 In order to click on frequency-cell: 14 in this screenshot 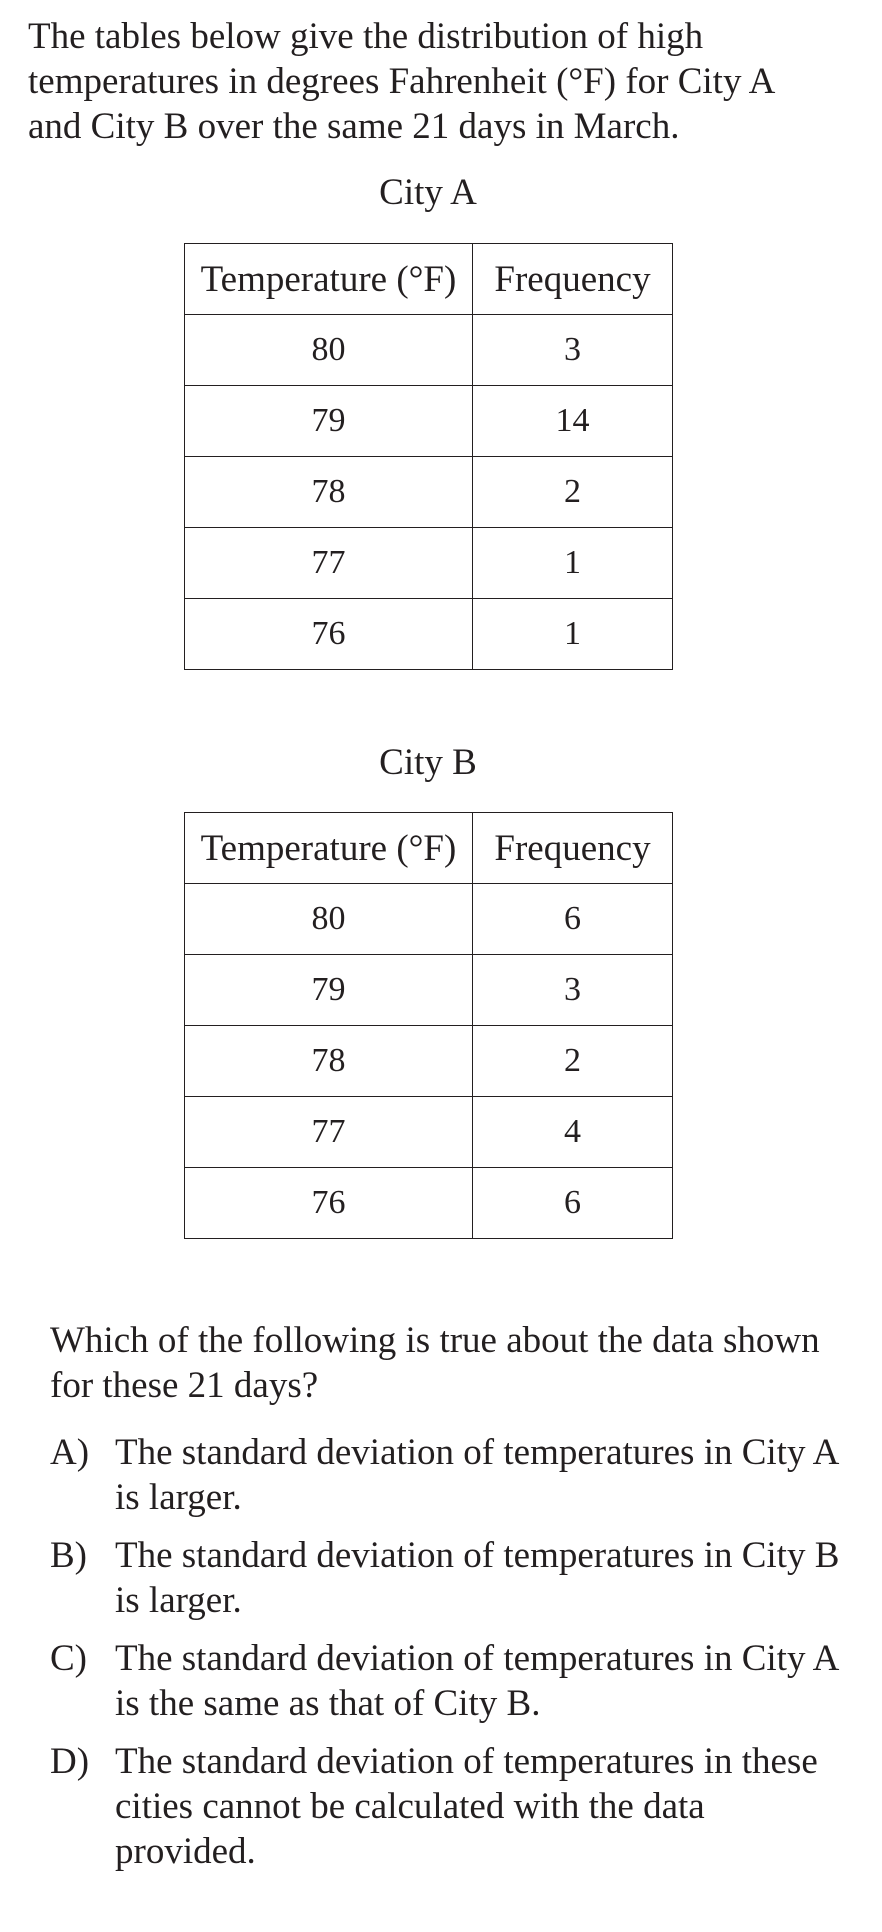, I will do `click(572, 421)`.